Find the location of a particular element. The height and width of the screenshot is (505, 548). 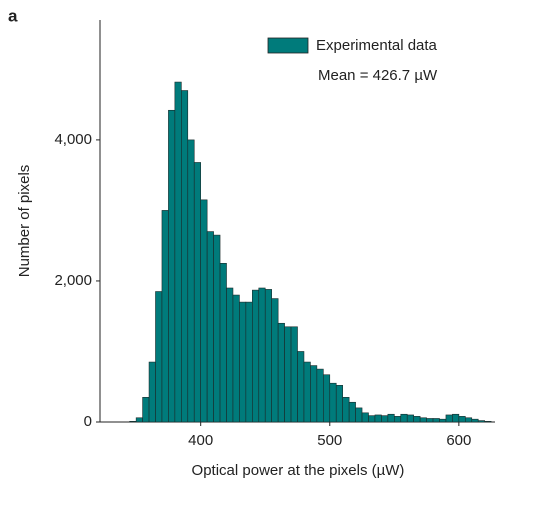

x-tick-label: 400 is located at coordinates (200, 440).